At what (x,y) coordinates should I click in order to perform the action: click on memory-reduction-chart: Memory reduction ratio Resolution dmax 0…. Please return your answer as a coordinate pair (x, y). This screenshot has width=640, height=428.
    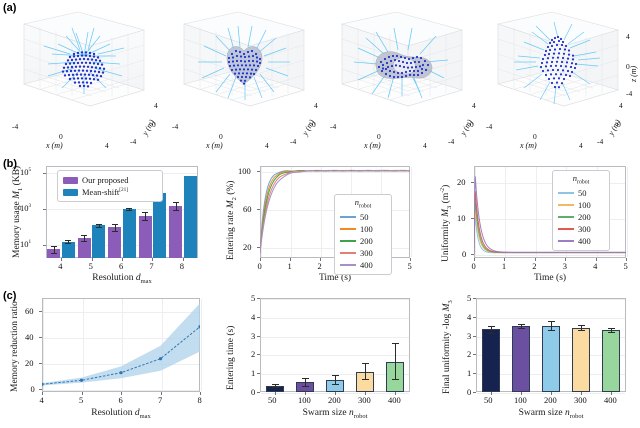
    Looking at the image, I should click on (106, 359).